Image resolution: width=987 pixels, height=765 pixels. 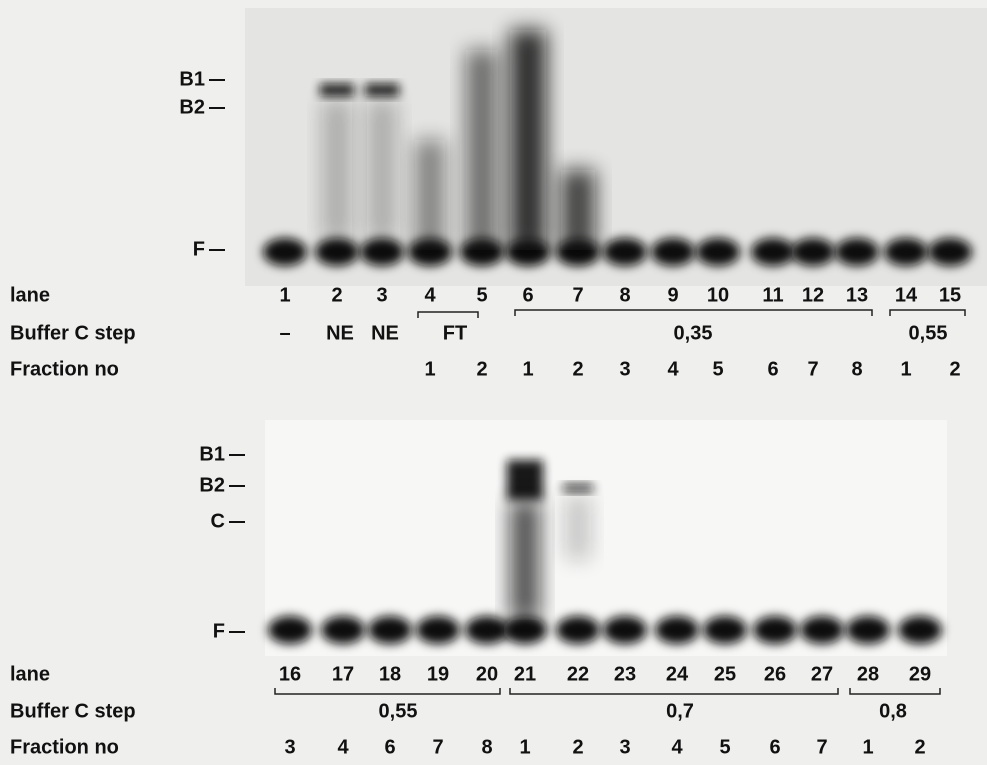 What do you see at coordinates (693, 333) in the screenshot?
I see `buffer-step: 0,35` at bounding box center [693, 333].